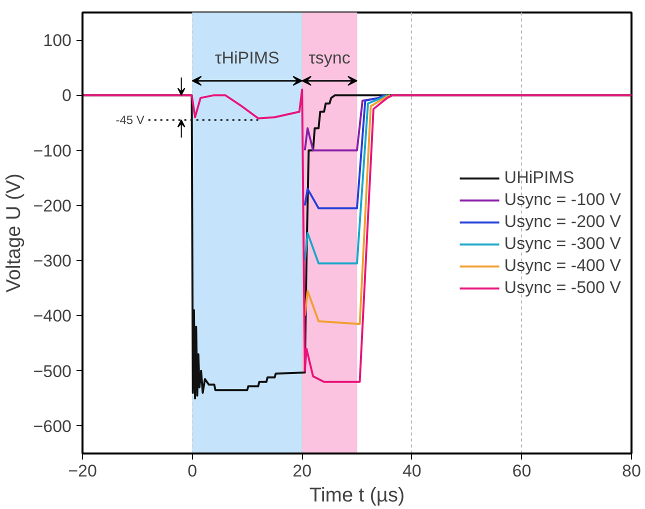 The height and width of the screenshot is (509, 645). What do you see at coordinates (562, 199) in the screenshot?
I see `legend-label: Usync = -100 V` at bounding box center [562, 199].